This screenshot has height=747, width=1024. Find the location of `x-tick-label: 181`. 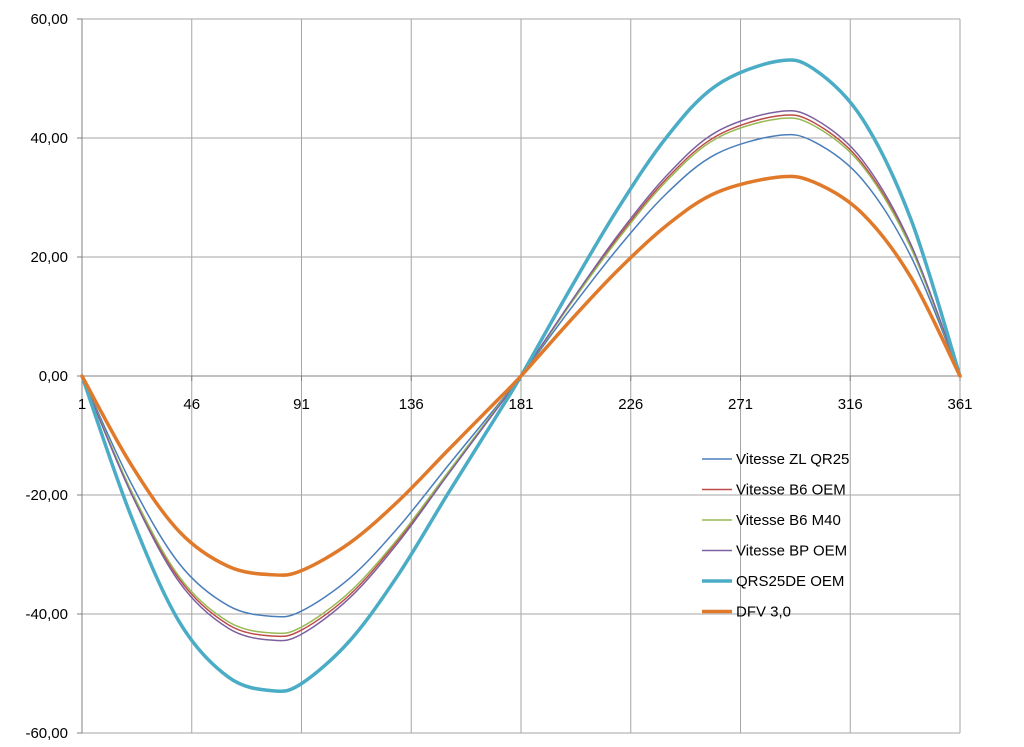

x-tick-label: 181 is located at coordinates (520, 404).